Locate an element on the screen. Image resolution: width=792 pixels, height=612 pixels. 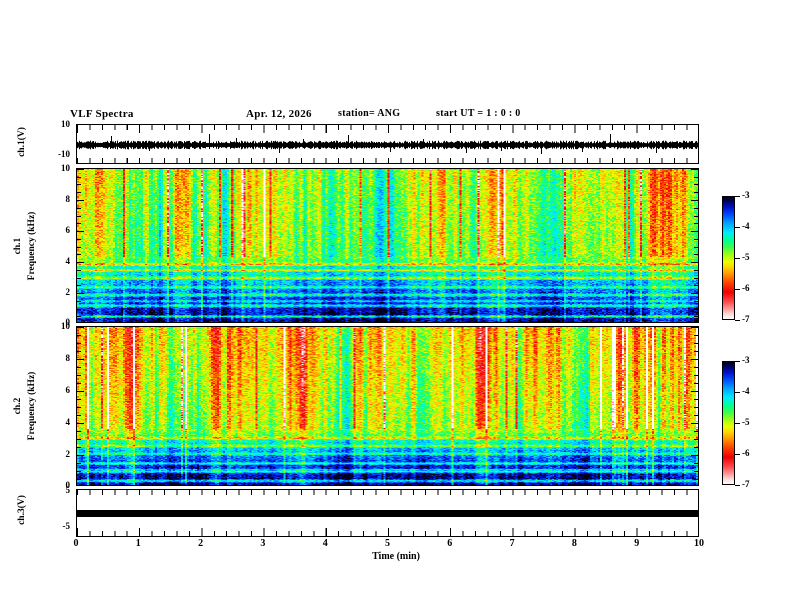
ch3-wave-axis-title: ch.3(V) is located at coordinates (22, 510).